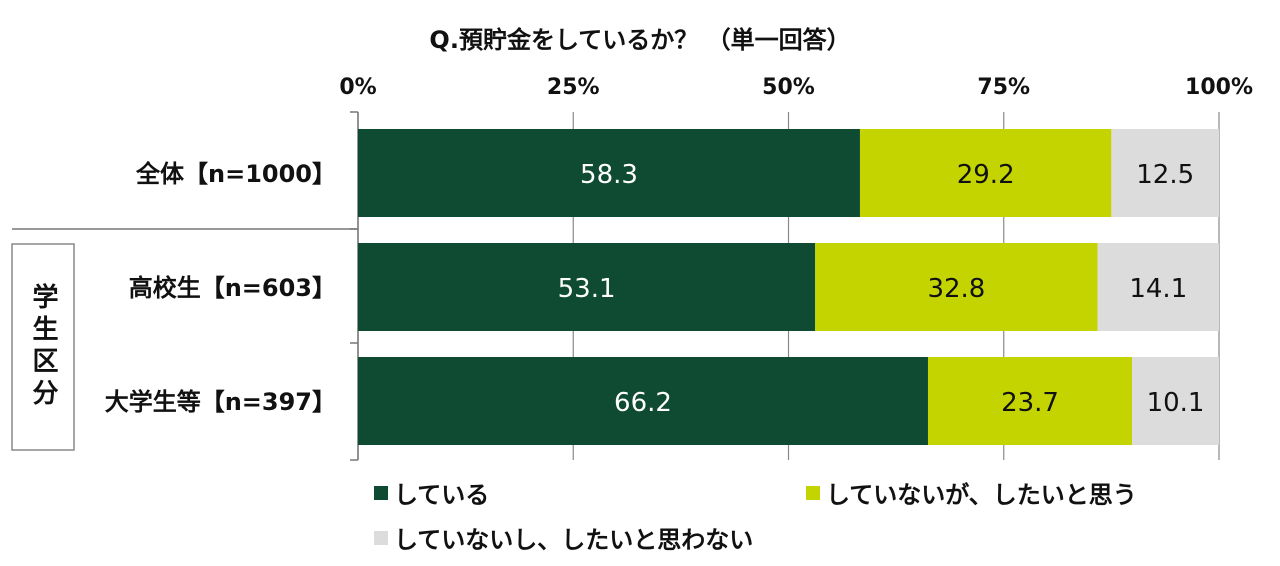 The height and width of the screenshot is (566, 1280). I want to click on x-tick-label: 0%, so click(357, 87).